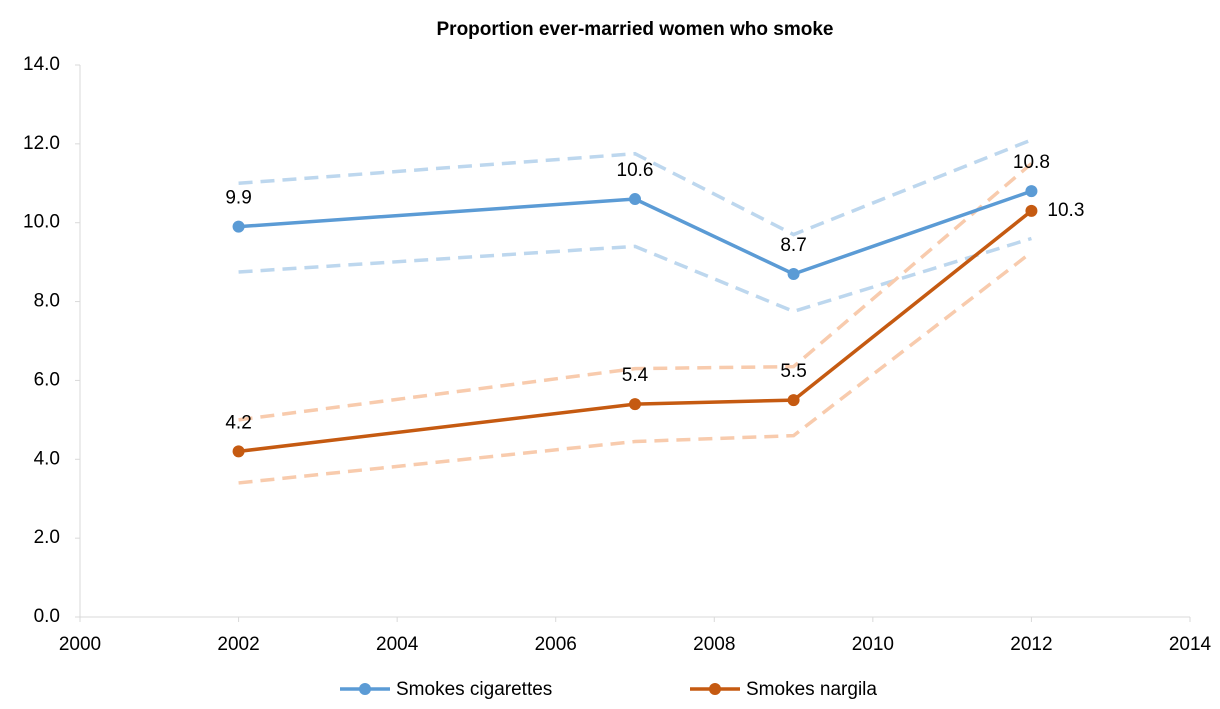 The height and width of the screenshot is (709, 1220). I want to click on y-tick-label: 10.0, so click(41, 222).